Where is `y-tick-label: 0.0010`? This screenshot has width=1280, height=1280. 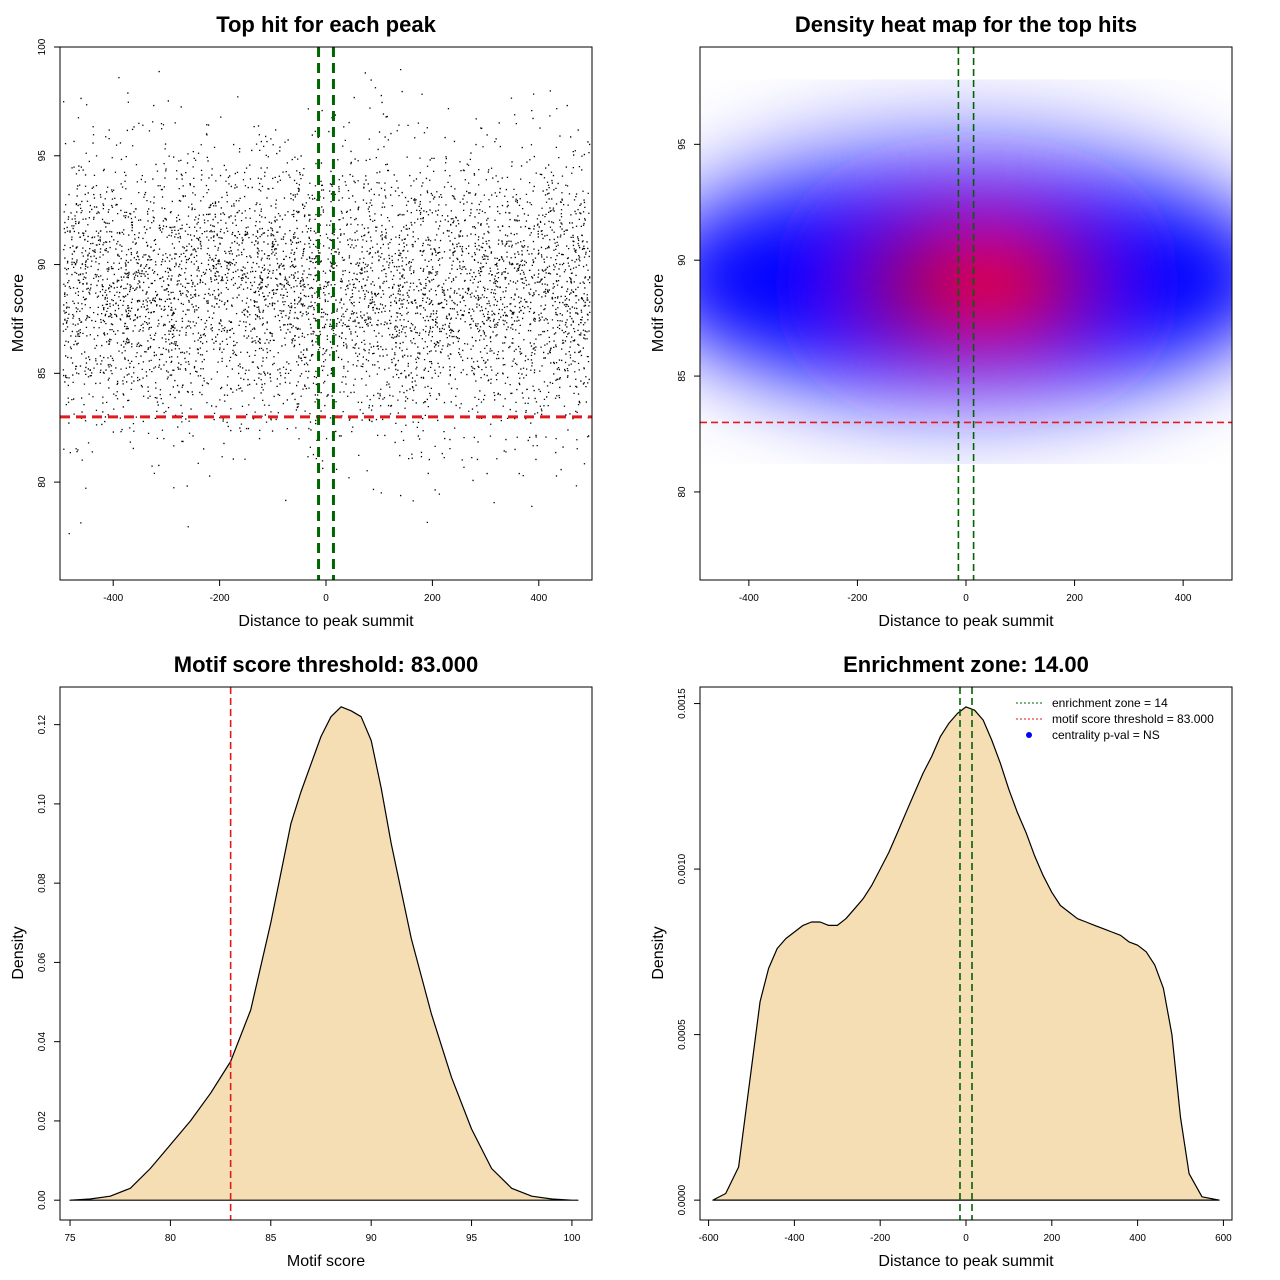 y-tick-label: 0.0010 is located at coordinates (682, 868).